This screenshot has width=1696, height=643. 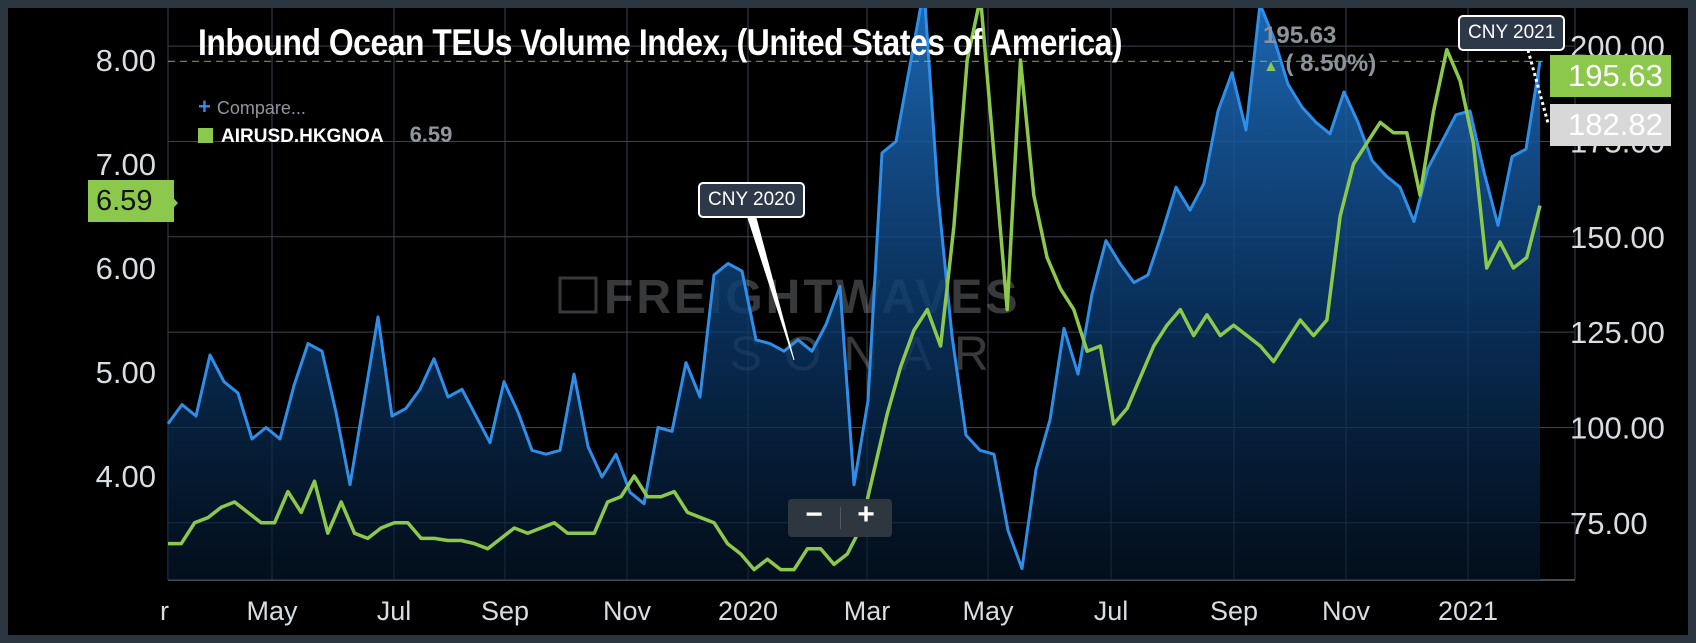 I want to click on left-axis-tick-label: 5.00, so click(x=126, y=372).